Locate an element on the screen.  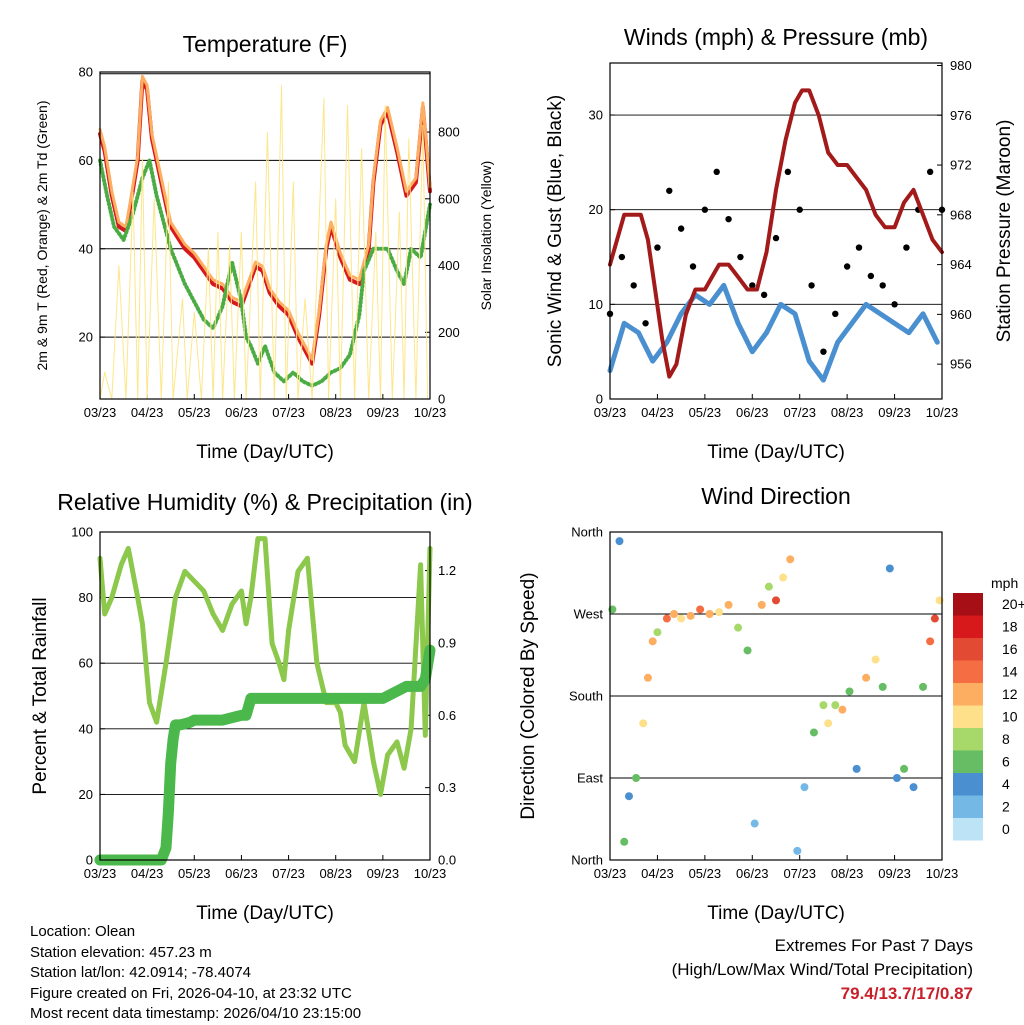
series-sonic-wind-line is located at coordinates (773, 332).